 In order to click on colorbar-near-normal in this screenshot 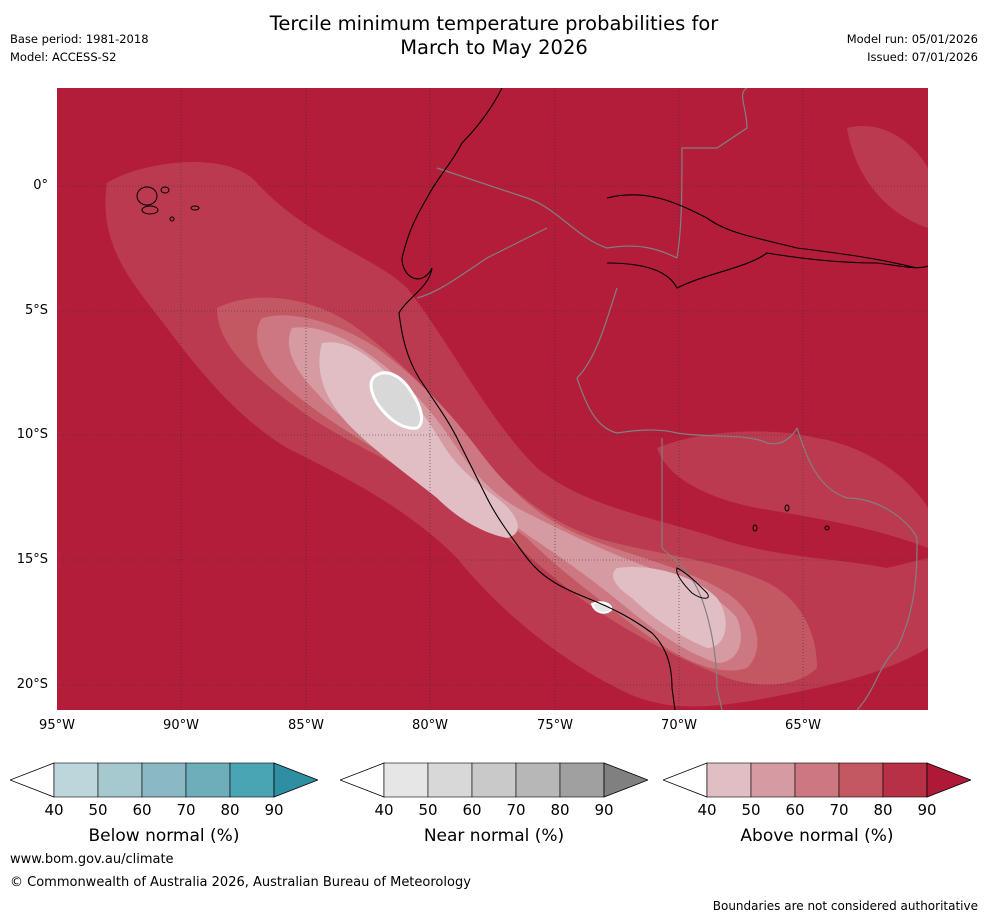, I will do `click(494, 780)`.